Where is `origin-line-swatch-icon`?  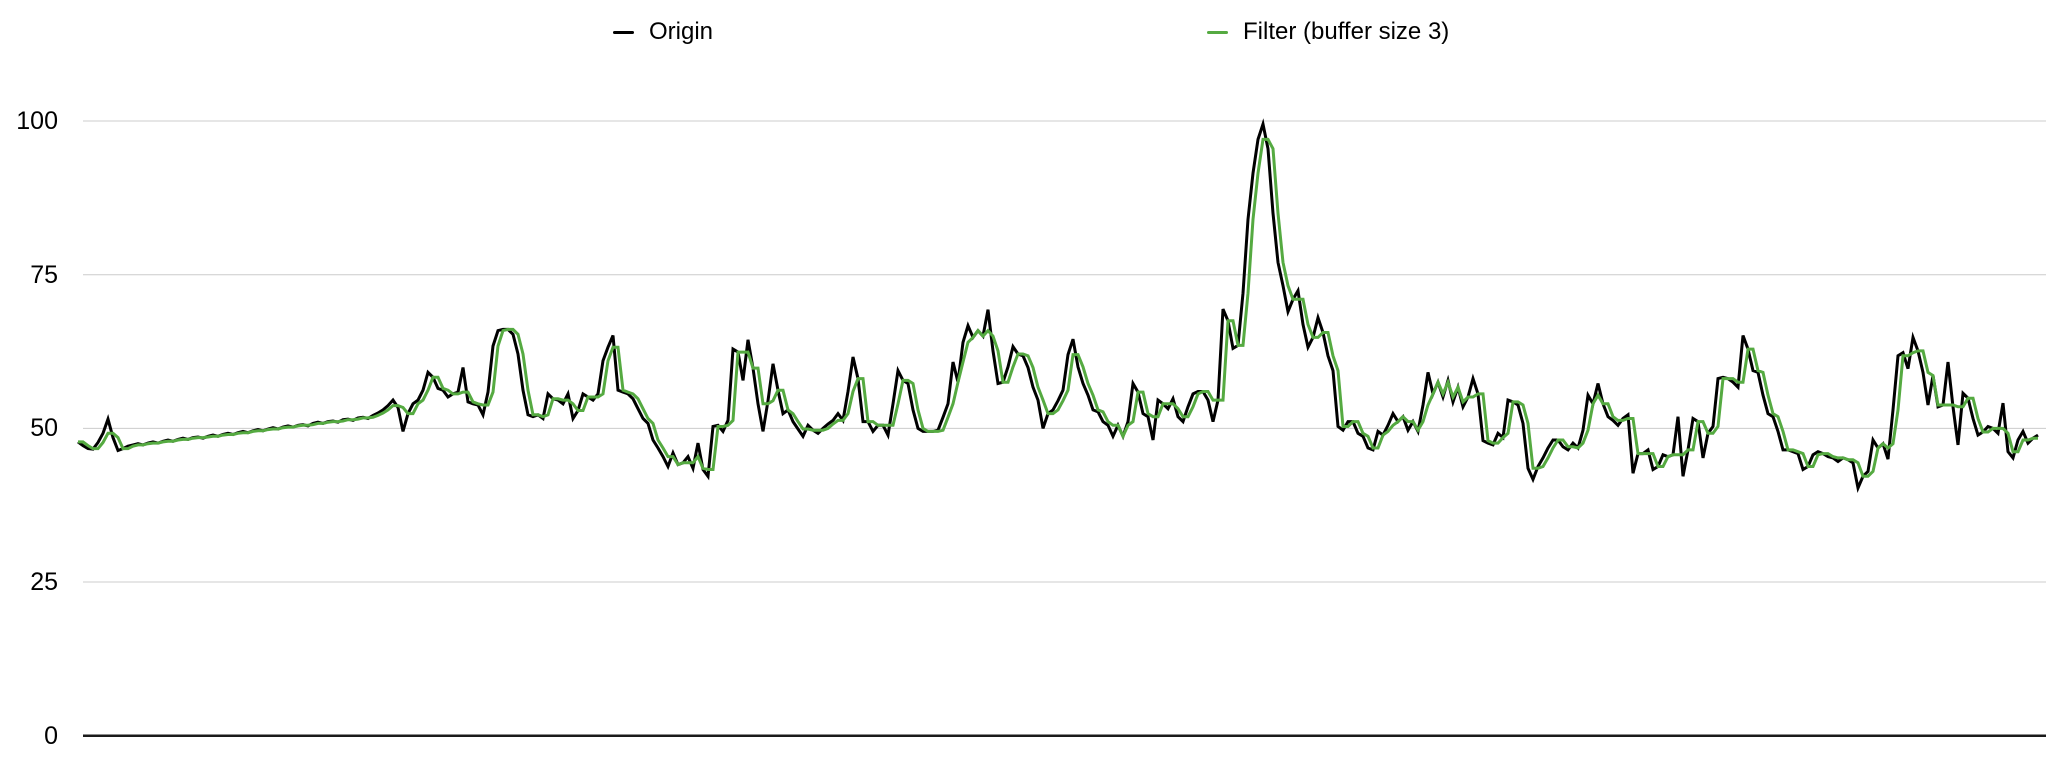 origin-line-swatch-icon is located at coordinates (623, 32).